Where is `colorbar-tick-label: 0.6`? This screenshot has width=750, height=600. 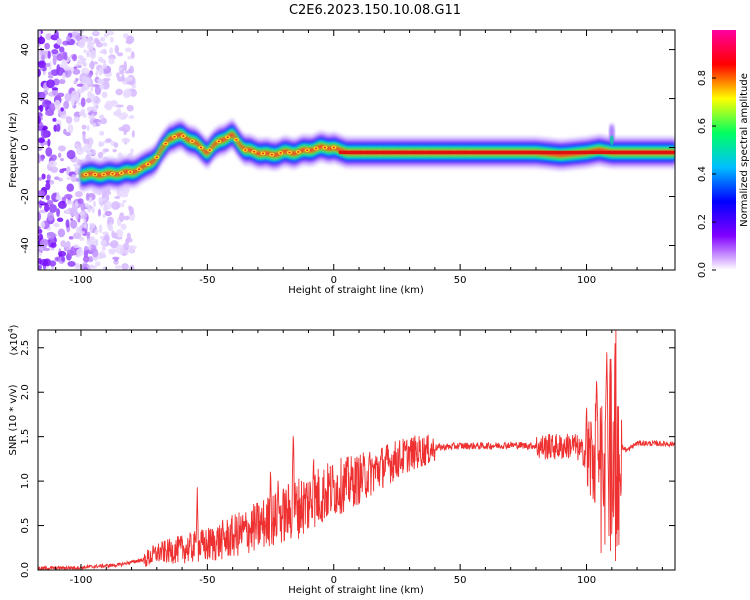 colorbar-tick-label: 0.6 is located at coordinates (702, 126).